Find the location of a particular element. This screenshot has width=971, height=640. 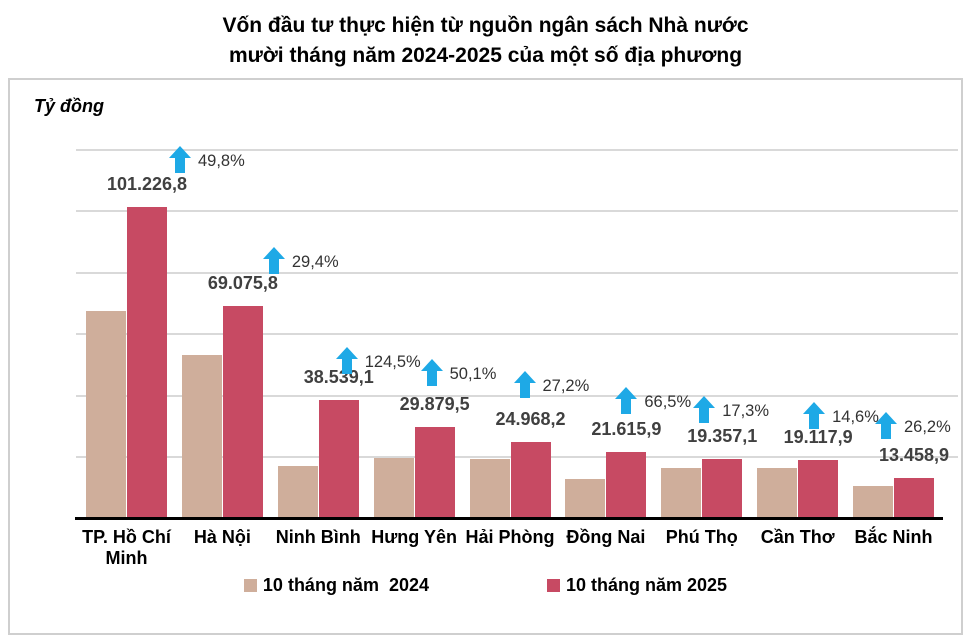

value-label-6: 21.615,9 is located at coordinates (626, 429).